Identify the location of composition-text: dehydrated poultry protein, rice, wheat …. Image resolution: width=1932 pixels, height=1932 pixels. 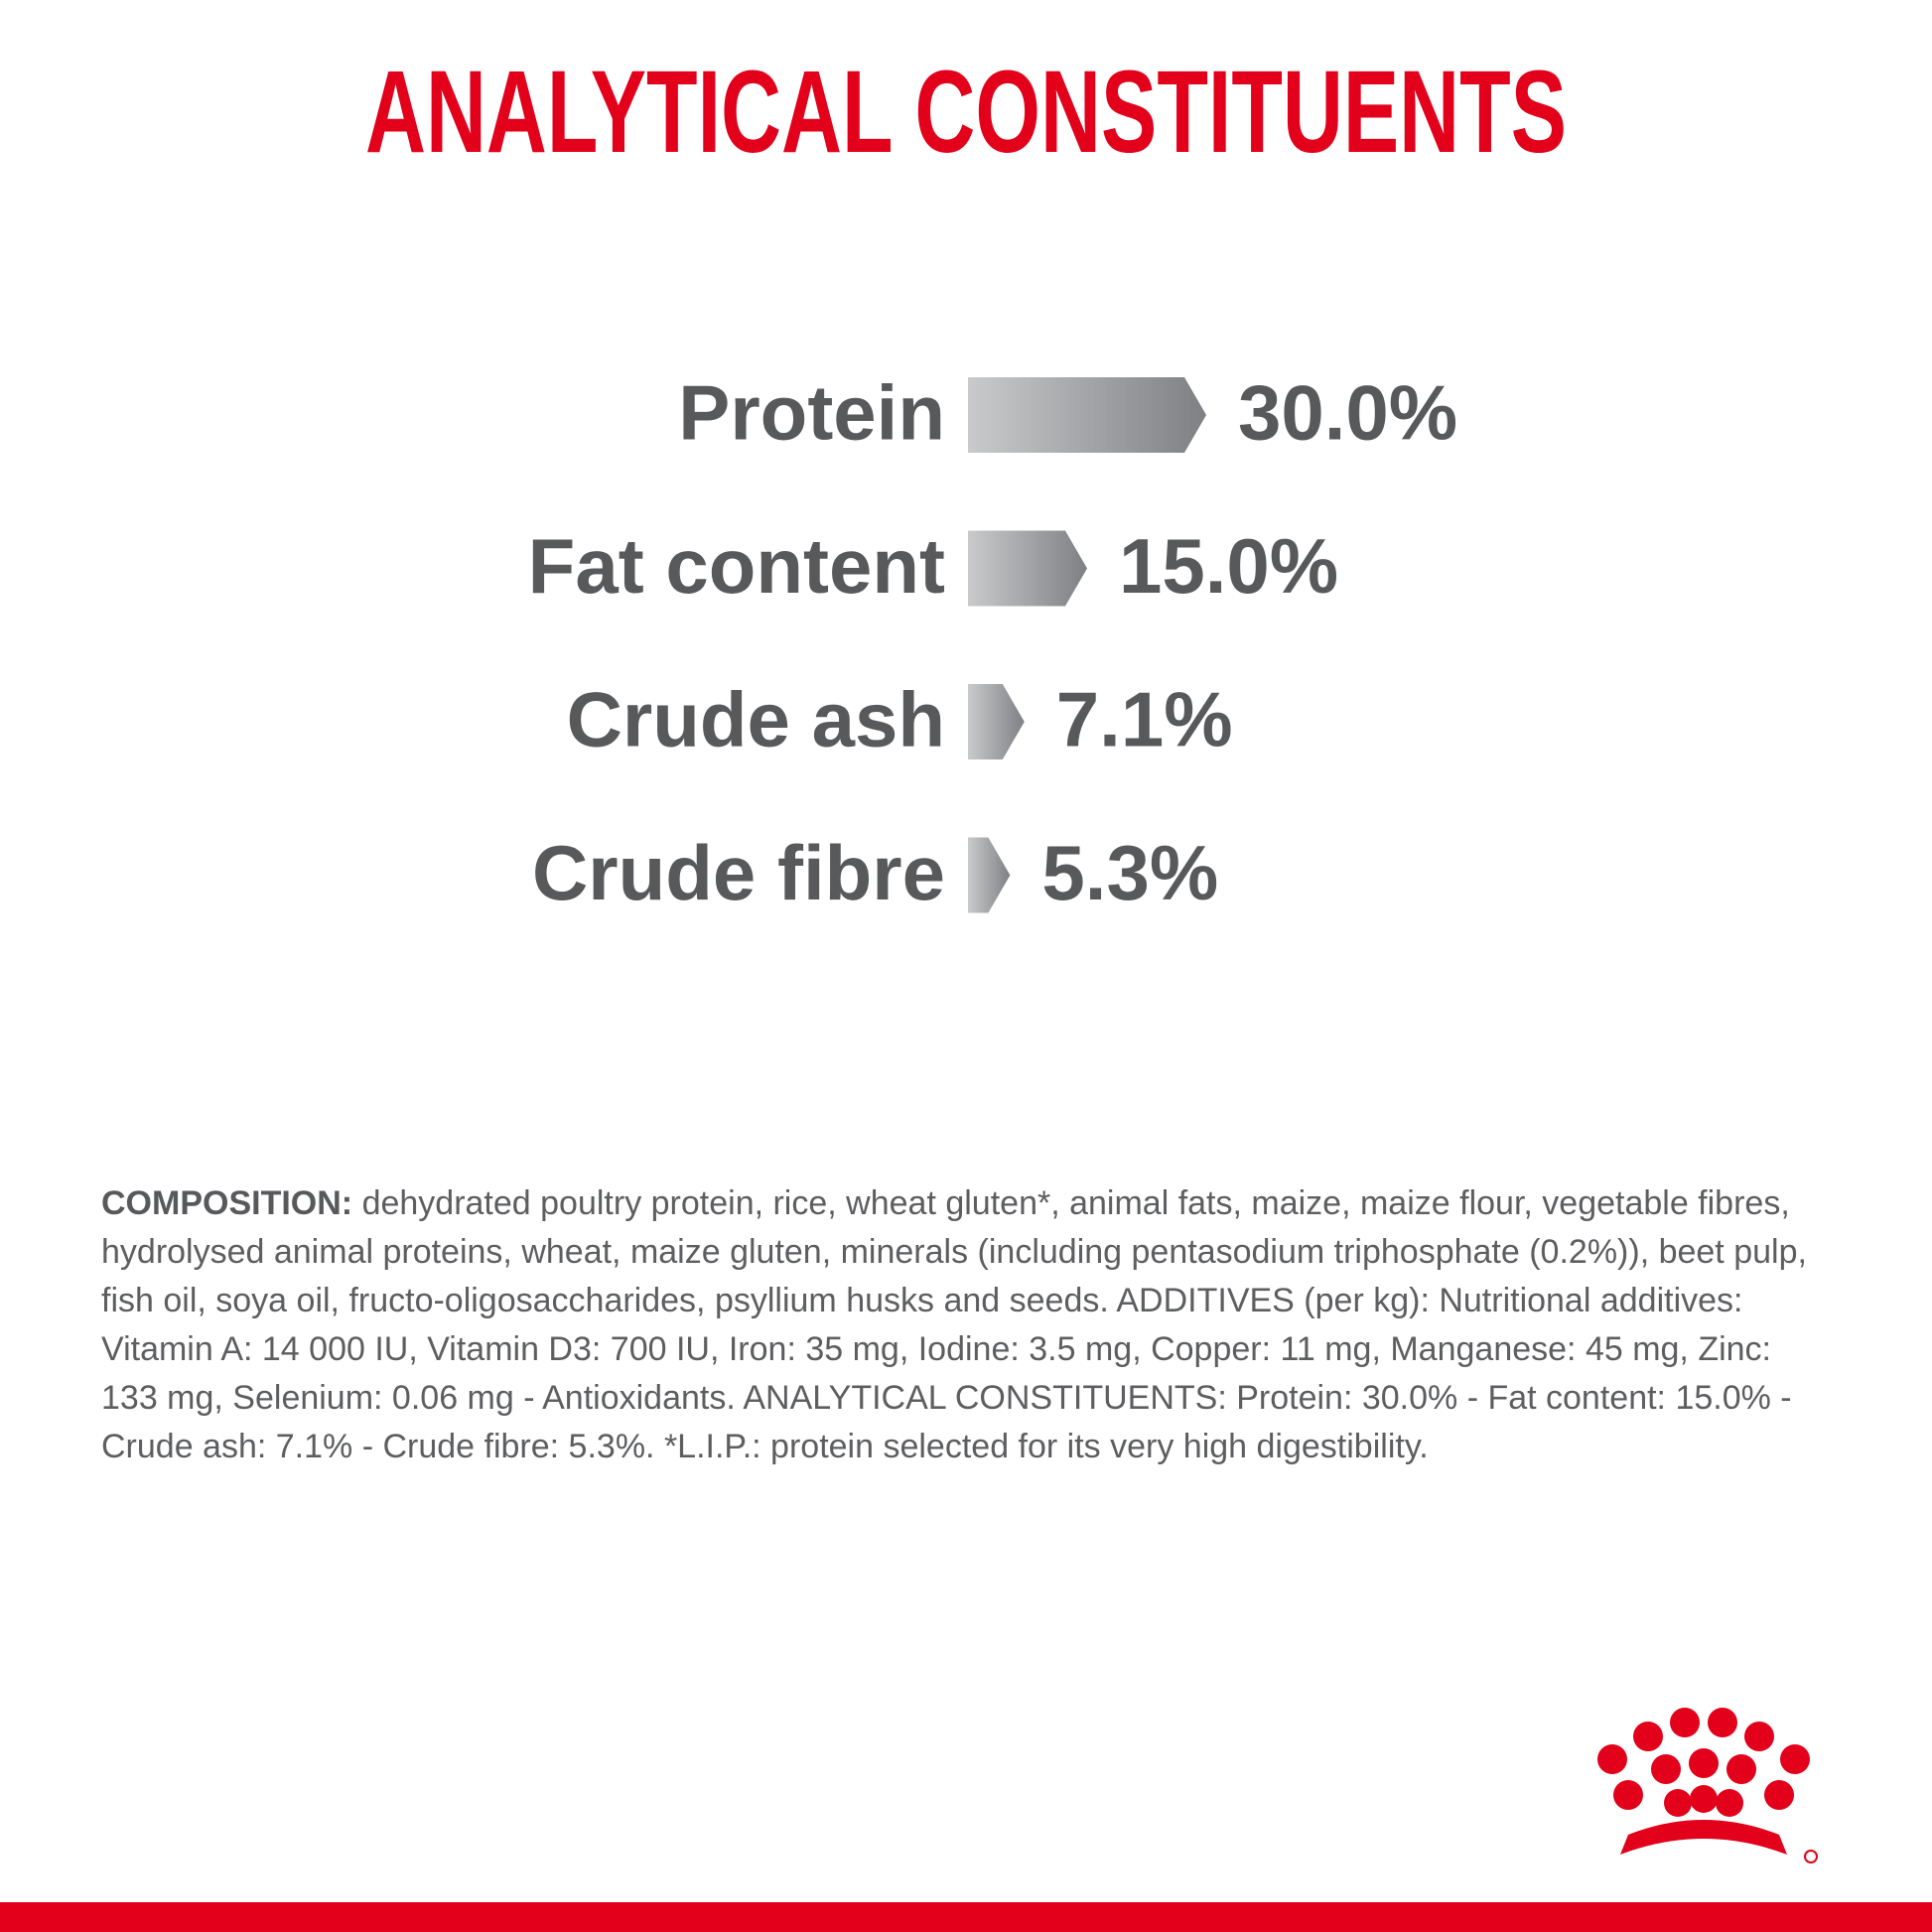
(954, 1324).